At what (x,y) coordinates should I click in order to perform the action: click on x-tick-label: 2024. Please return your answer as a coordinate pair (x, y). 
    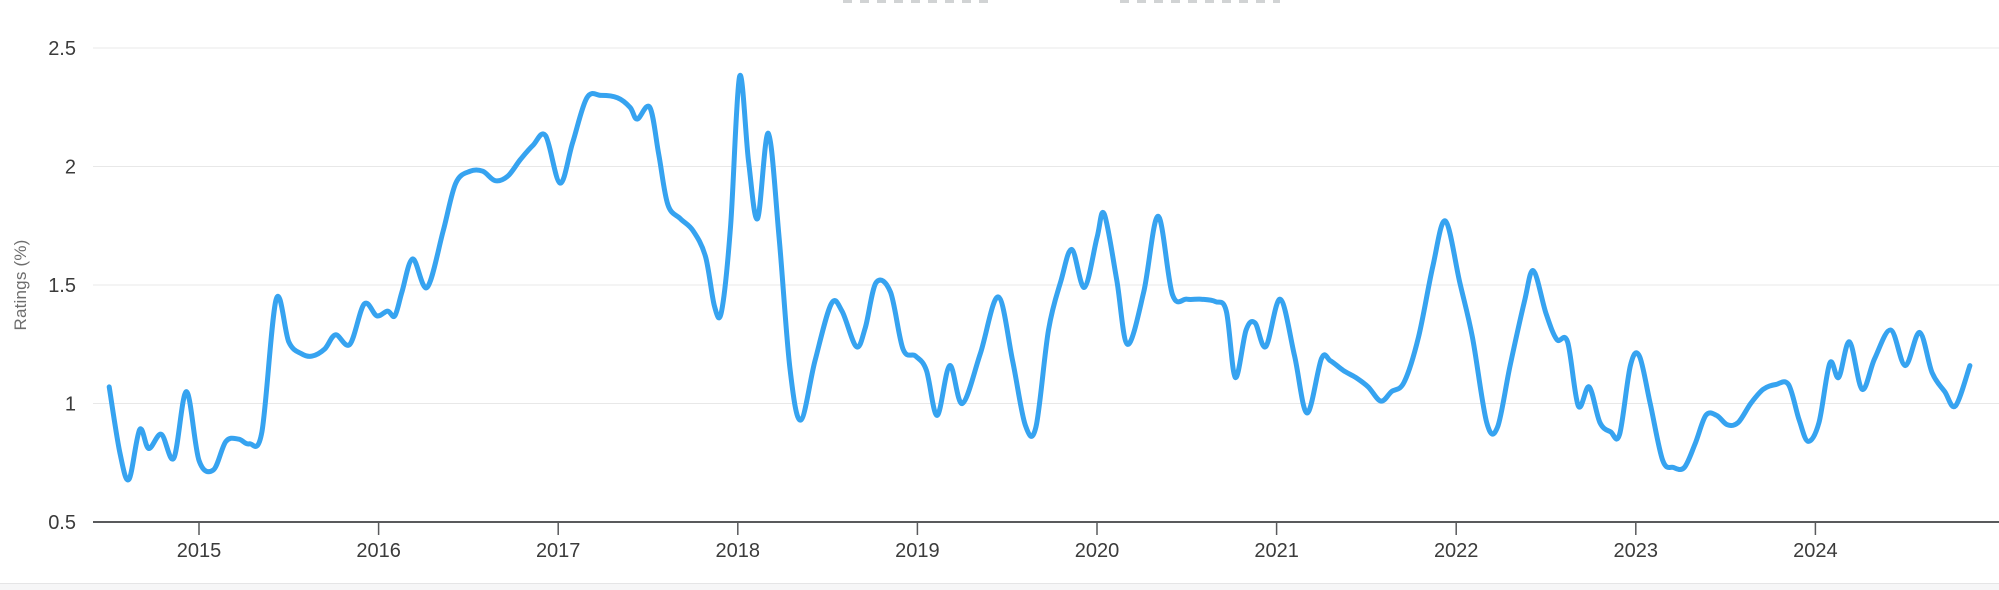
    Looking at the image, I should click on (1815, 551).